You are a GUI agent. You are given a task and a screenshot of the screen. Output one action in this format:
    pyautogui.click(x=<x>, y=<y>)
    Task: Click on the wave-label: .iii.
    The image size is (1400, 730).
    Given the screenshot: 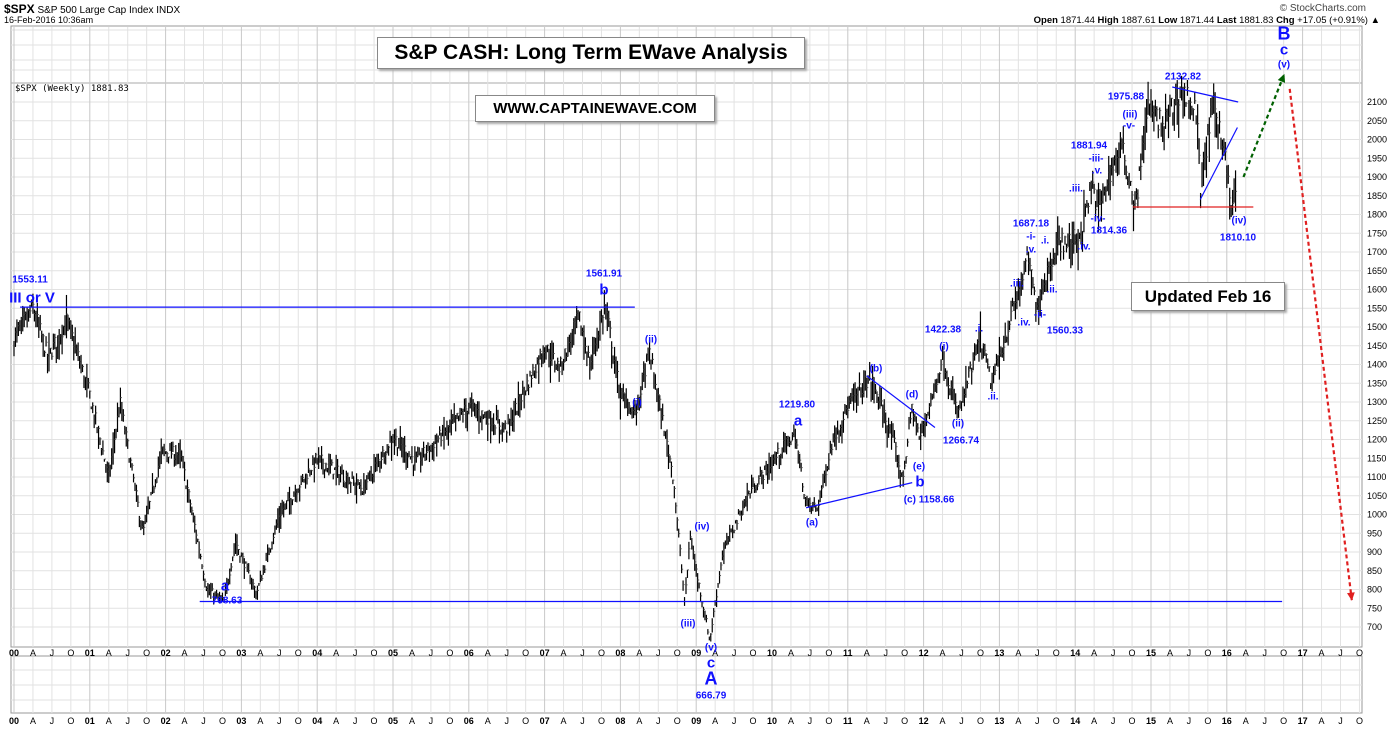 What is the action you would take?
    pyautogui.click(x=1076, y=189)
    